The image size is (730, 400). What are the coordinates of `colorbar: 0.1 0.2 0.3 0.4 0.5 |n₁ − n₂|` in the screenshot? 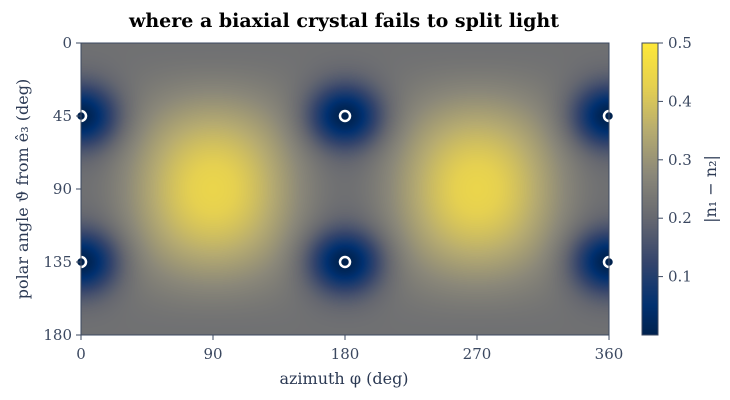 It's located at (680, 185).